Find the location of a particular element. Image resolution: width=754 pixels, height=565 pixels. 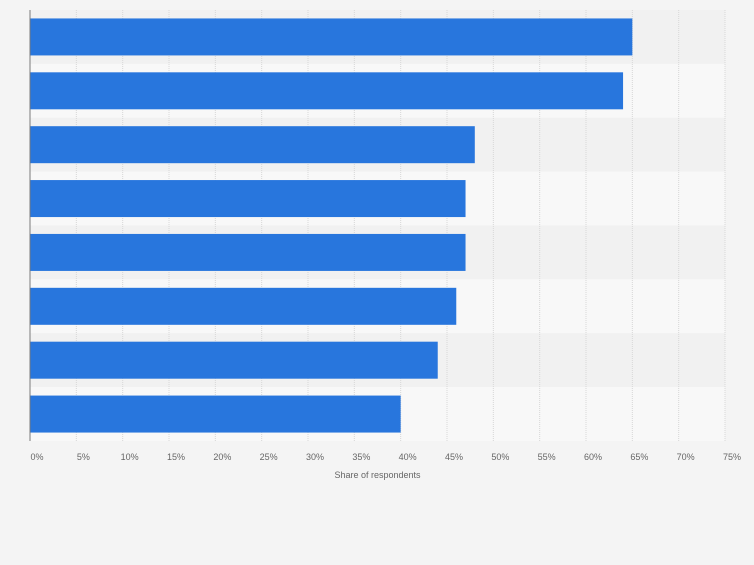

x-tick-label: 45% is located at coordinates (454, 457).